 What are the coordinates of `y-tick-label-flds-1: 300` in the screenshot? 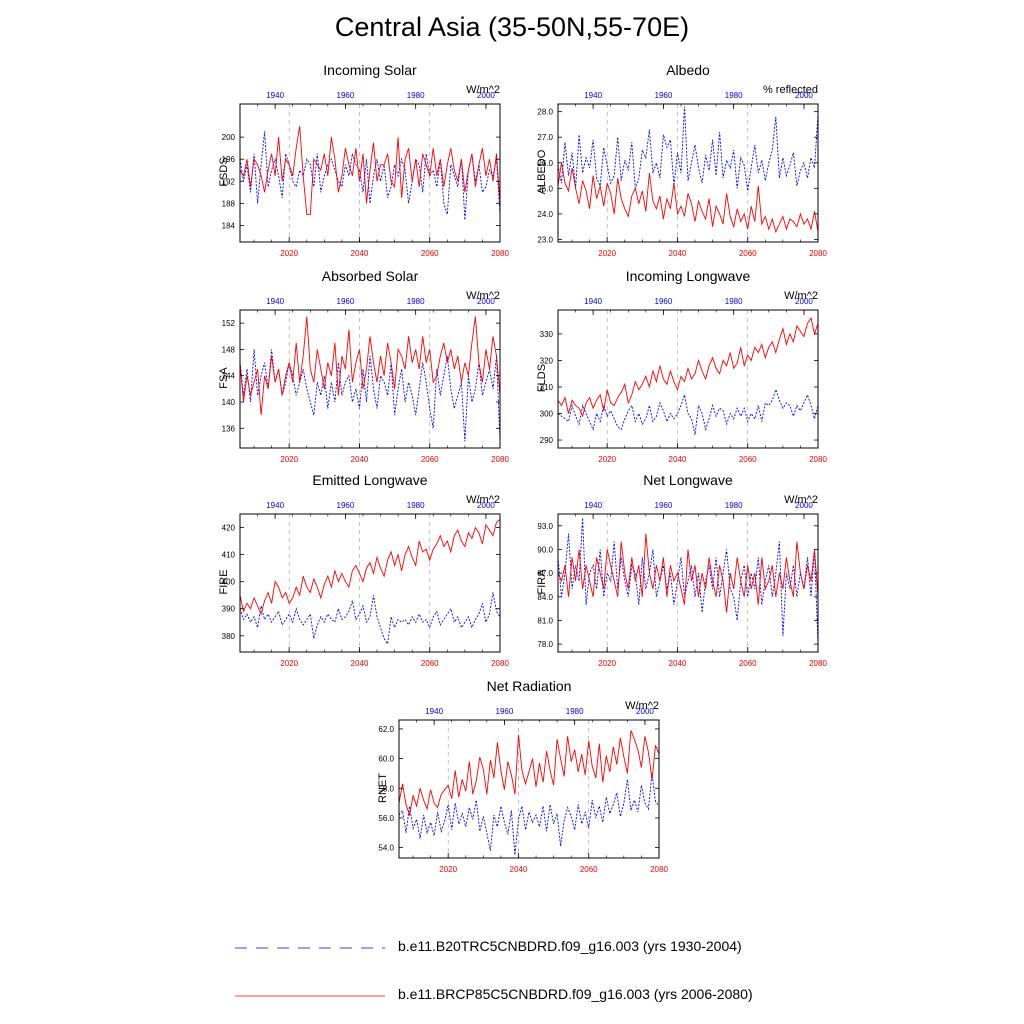 It's located at (547, 414).